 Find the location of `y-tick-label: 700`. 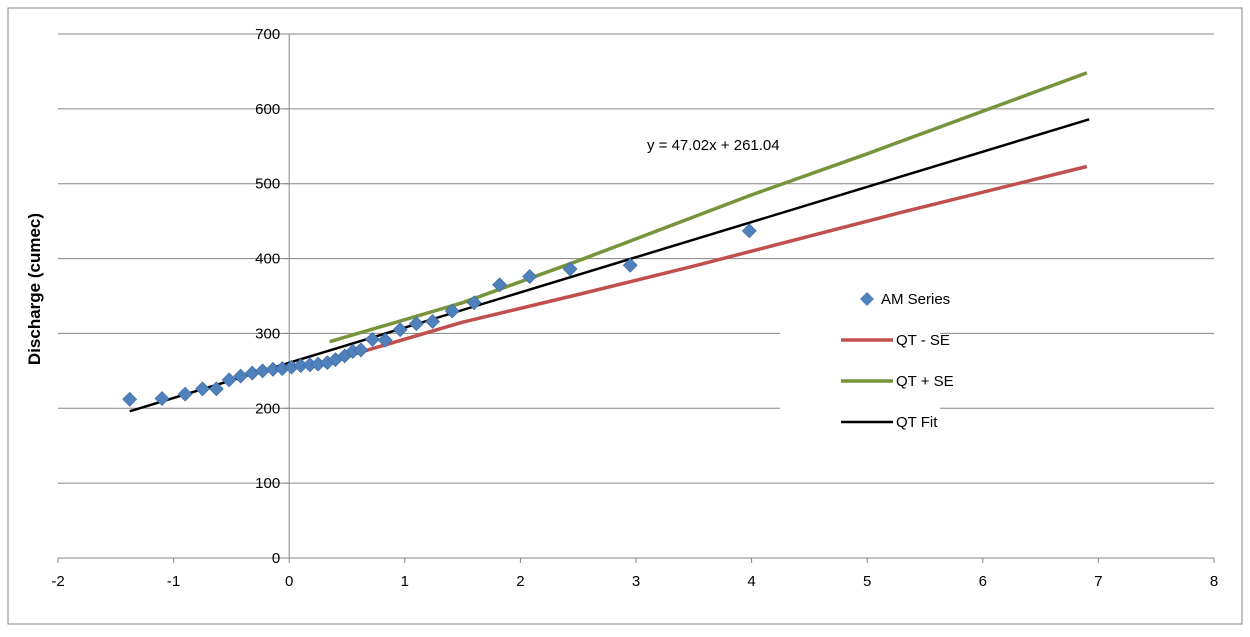

y-tick-label: 700 is located at coordinates (267, 34).